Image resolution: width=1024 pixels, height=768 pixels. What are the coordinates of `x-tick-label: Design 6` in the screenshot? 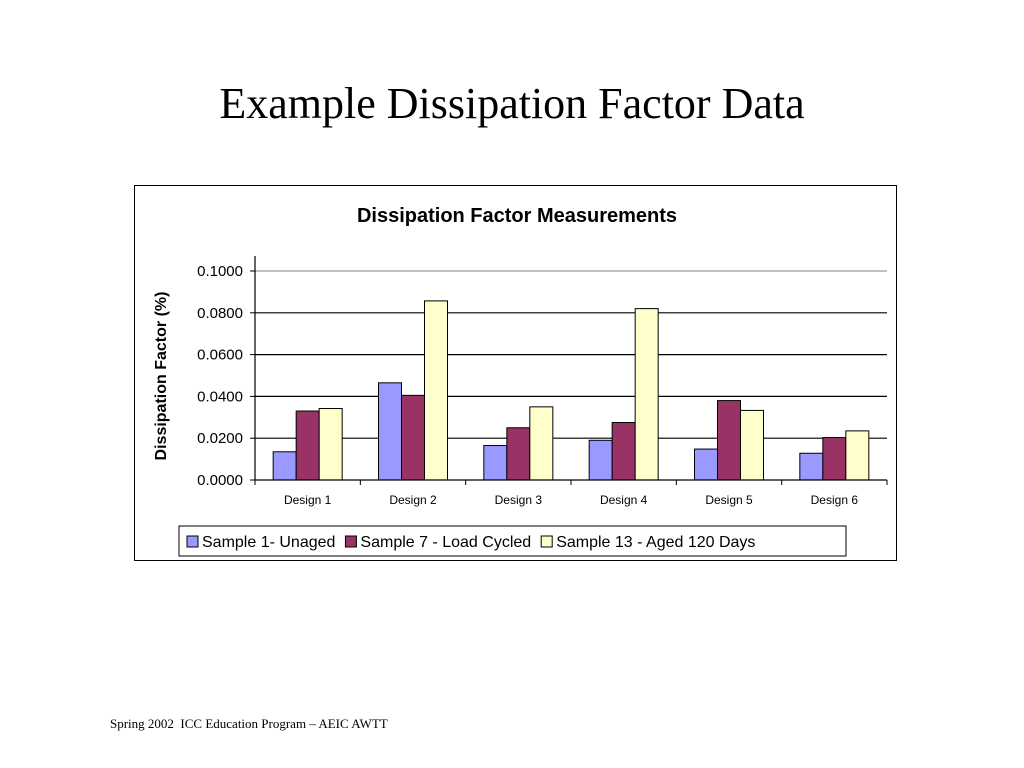 It's located at (835, 500).